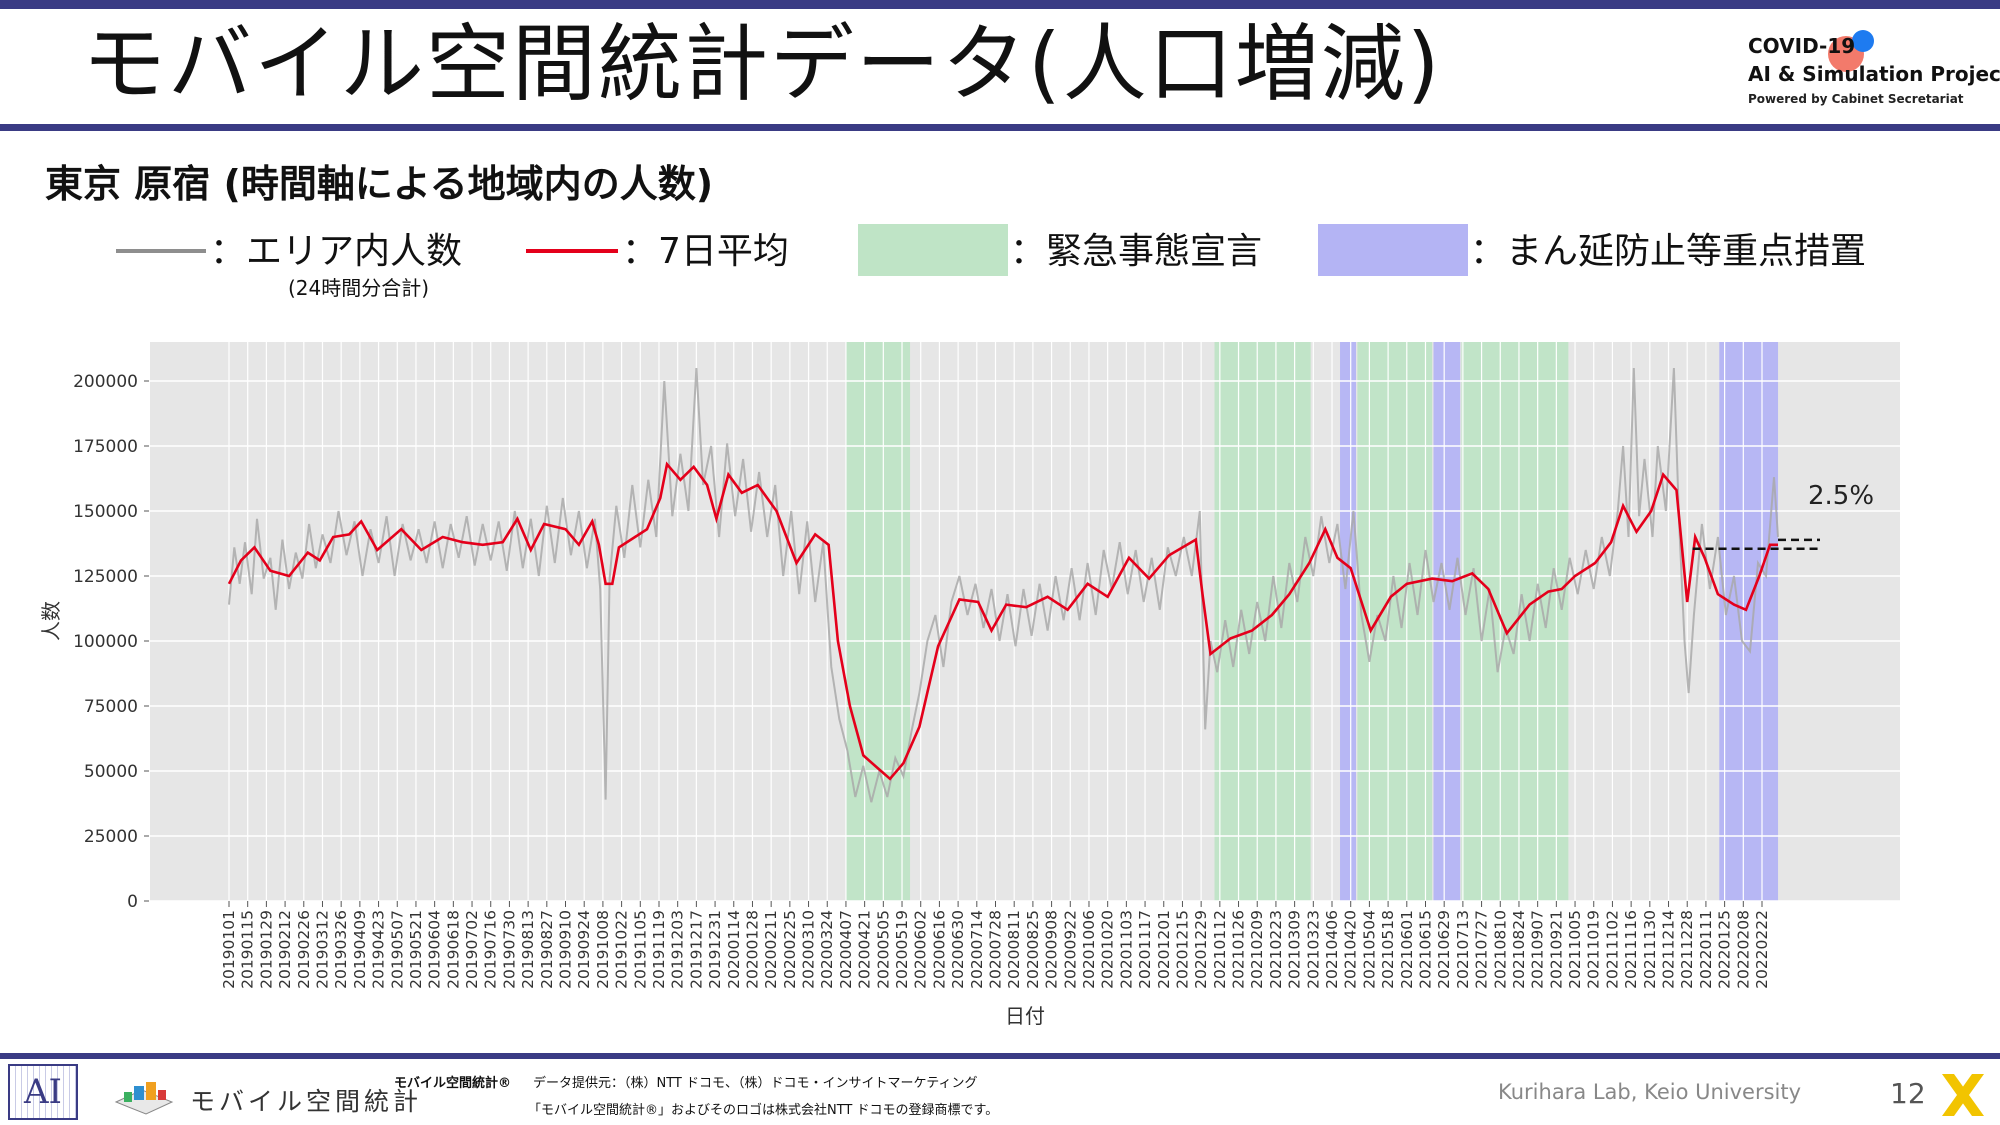 This screenshot has height=1125, width=2000. What do you see at coordinates (1519, 949) in the screenshot?
I see `x-tick-label: 20210824` at bounding box center [1519, 949].